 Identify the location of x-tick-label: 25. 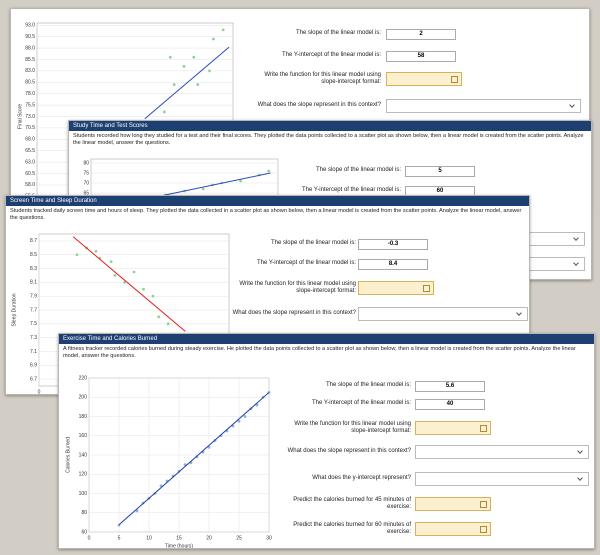
(239, 538).